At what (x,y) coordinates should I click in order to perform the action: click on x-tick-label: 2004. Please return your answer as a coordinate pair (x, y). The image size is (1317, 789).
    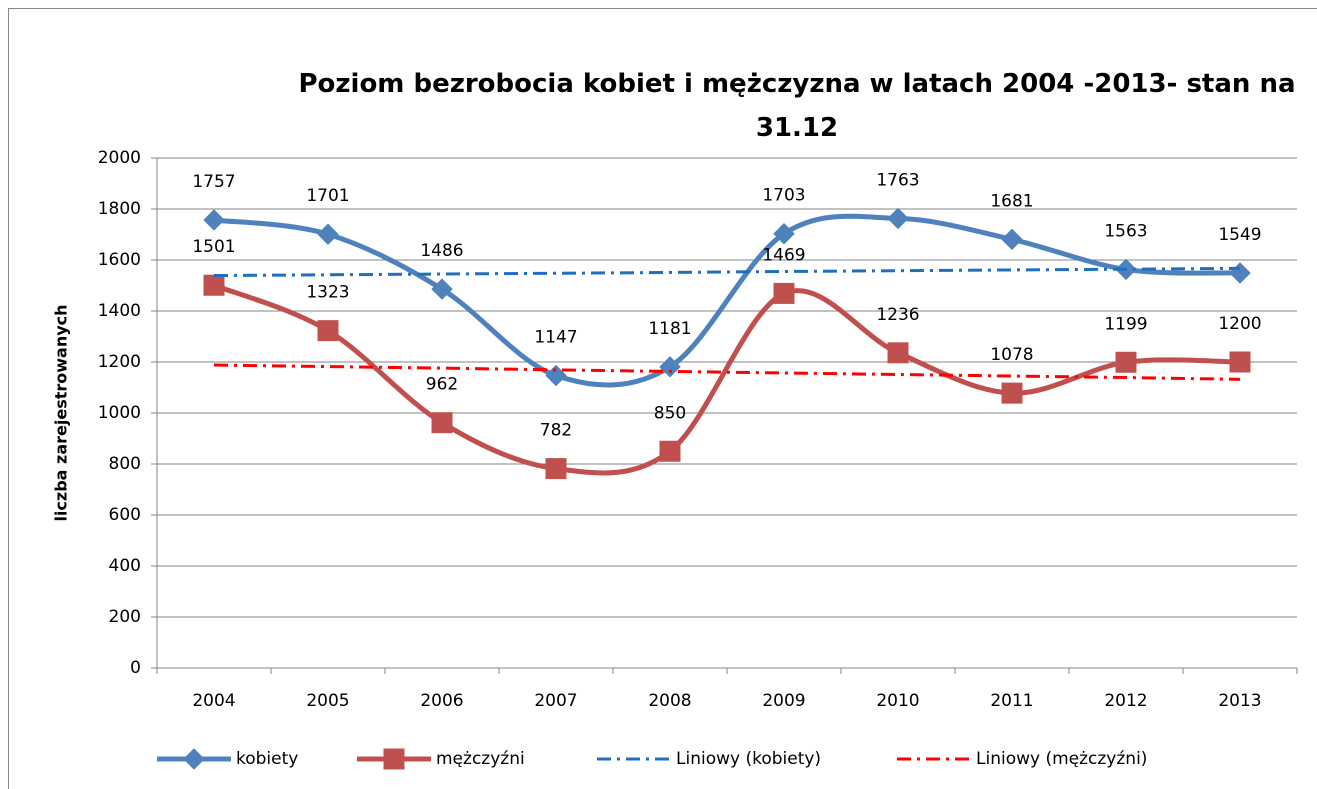
    Looking at the image, I should click on (213, 701).